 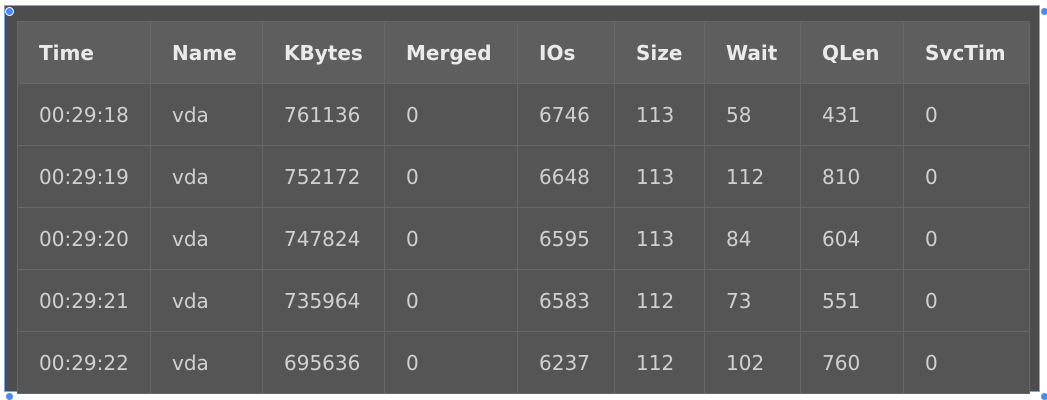 What do you see at coordinates (566, 362) in the screenshot?
I see `cell-ios: 6237` at bounding box center [566, 362].